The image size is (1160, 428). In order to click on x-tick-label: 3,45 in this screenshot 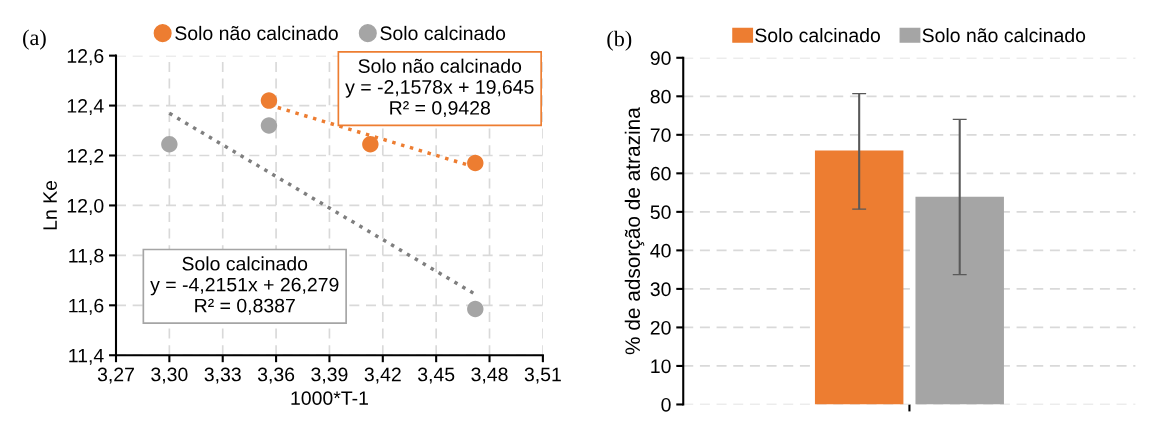, I will do `click(436, 375)`.